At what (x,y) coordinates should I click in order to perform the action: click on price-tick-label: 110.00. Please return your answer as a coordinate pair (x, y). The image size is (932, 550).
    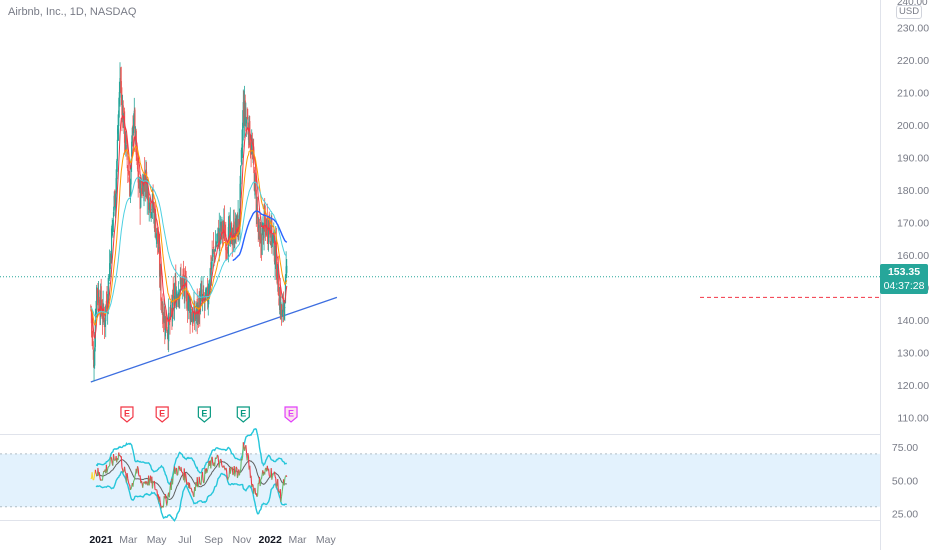
    Looking at the image, I should click on (912, 419).